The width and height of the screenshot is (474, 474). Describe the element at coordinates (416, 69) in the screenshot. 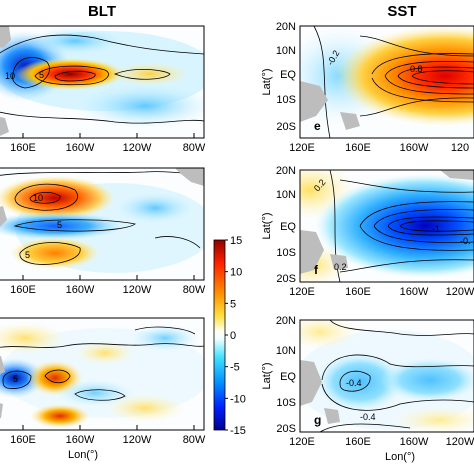

I see `contour-label: 0.8` at that location.